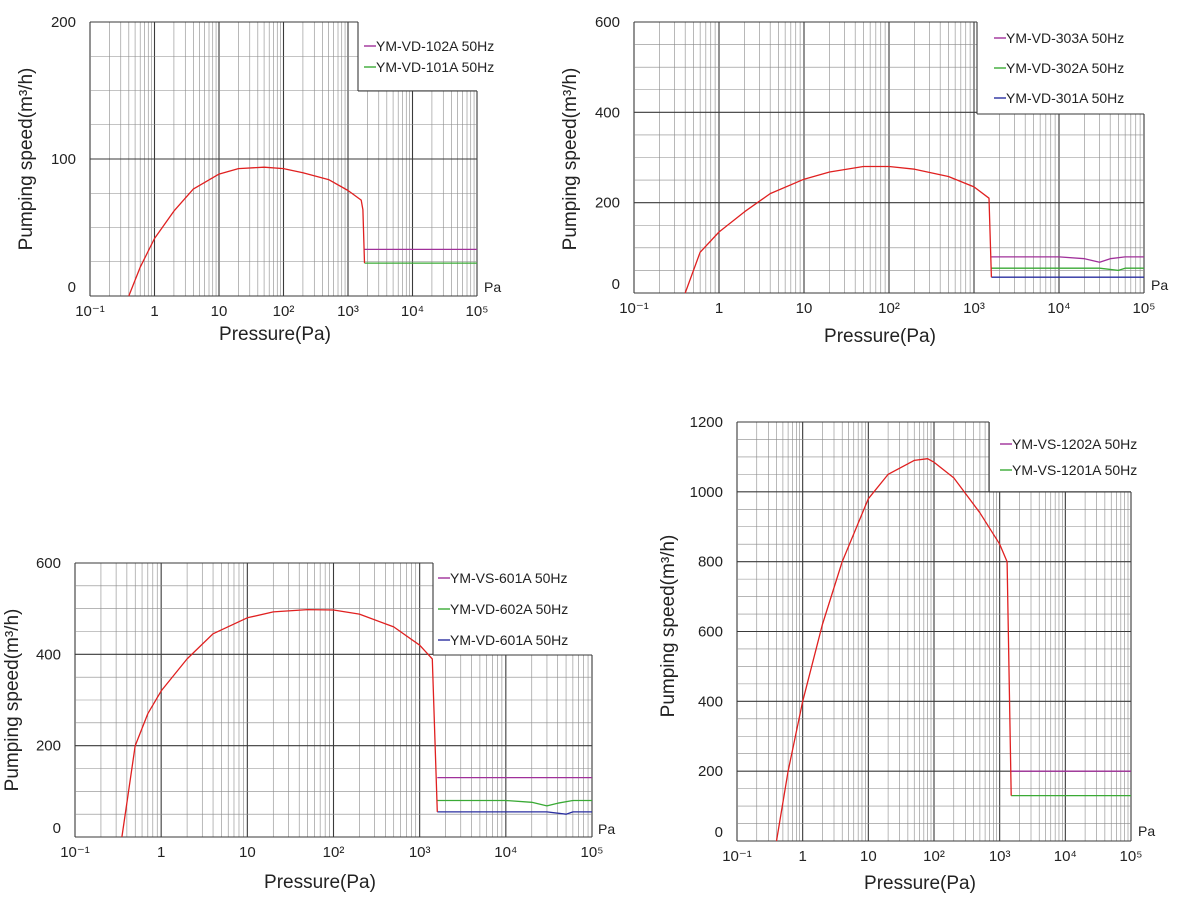 This screenshot has width=1185, height=915. Describe the element at coordinates (435, 46) in the screenshot. I see `legend-label: YM-VD-102A 50Hz` at that location.